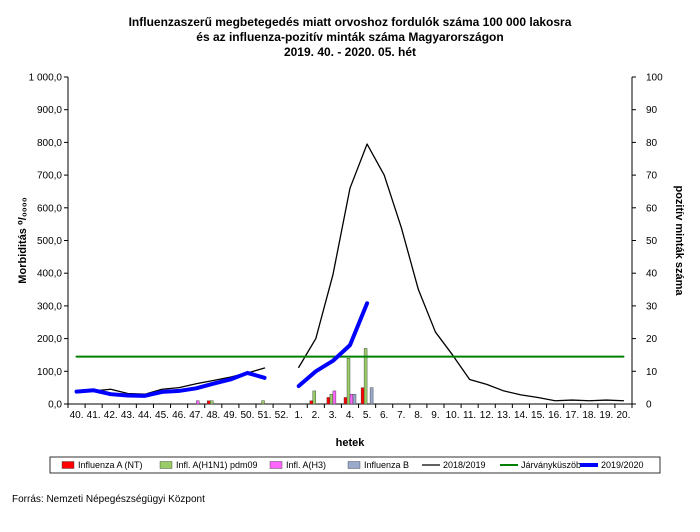  I want to click on x-tick-label: 12., so click(487, 415).